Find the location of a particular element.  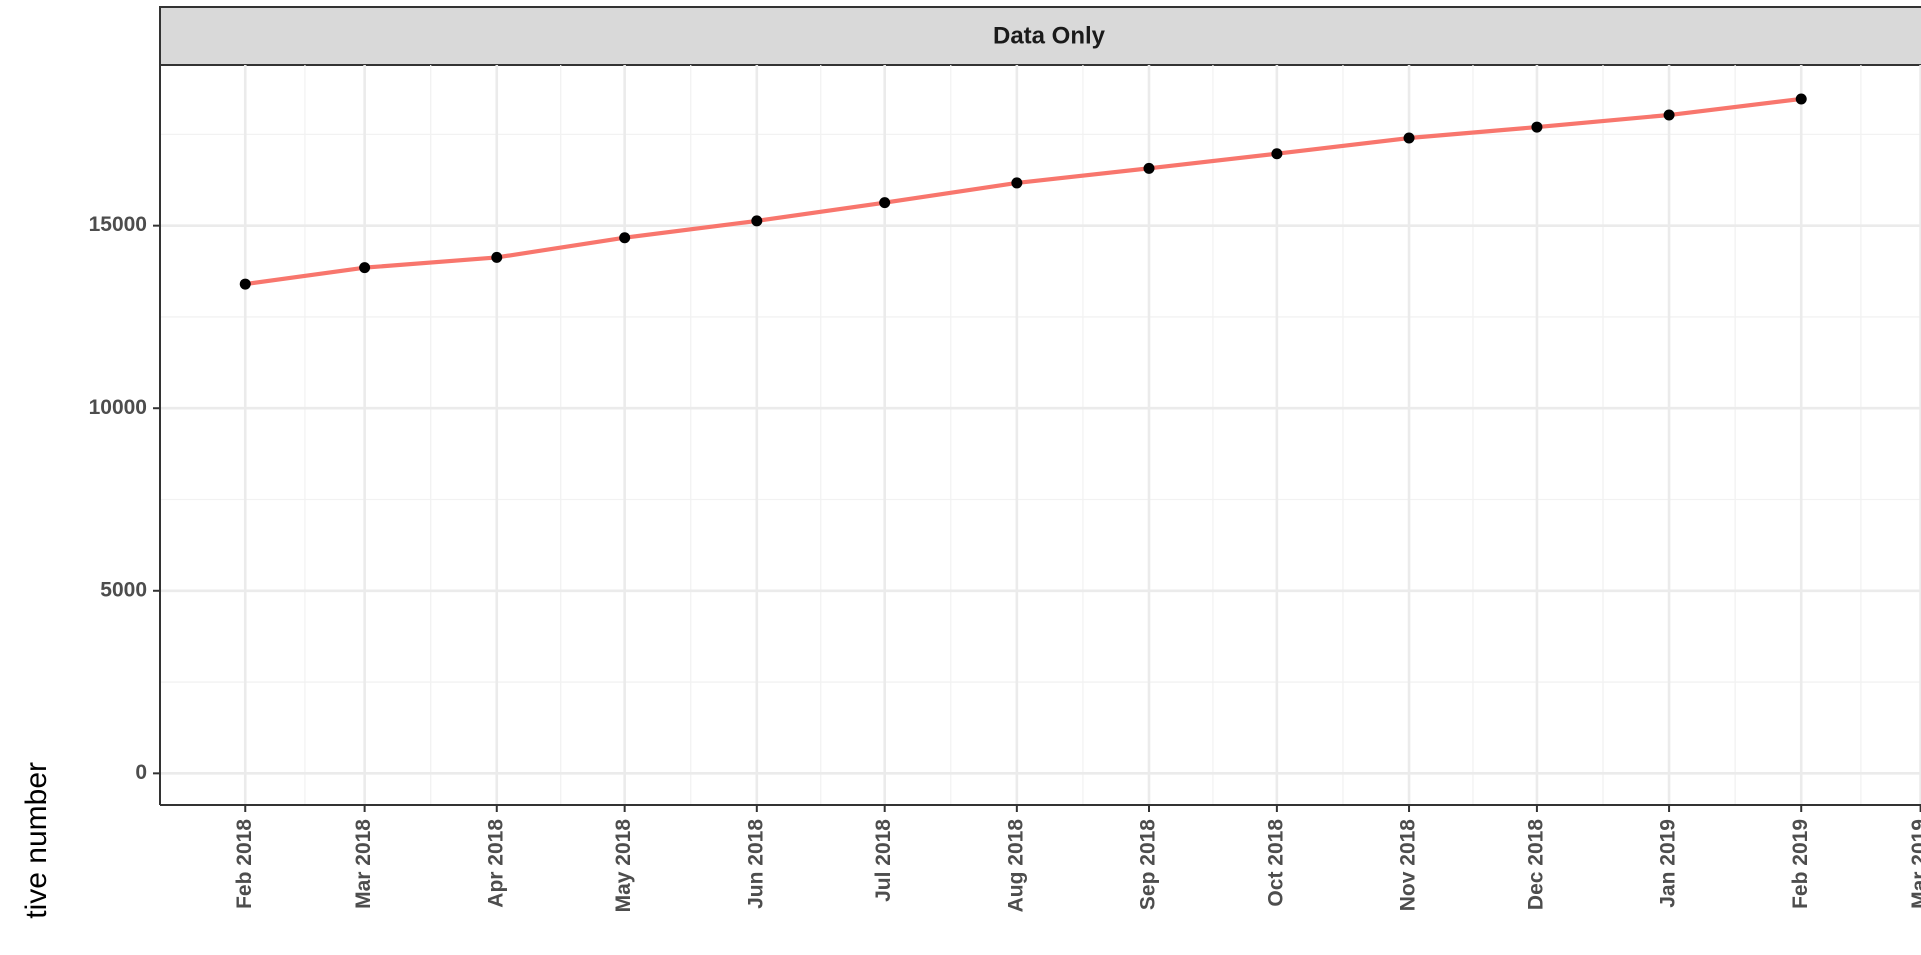

x-tick-label: Feb 2018 is located at coordinates (244, 864).